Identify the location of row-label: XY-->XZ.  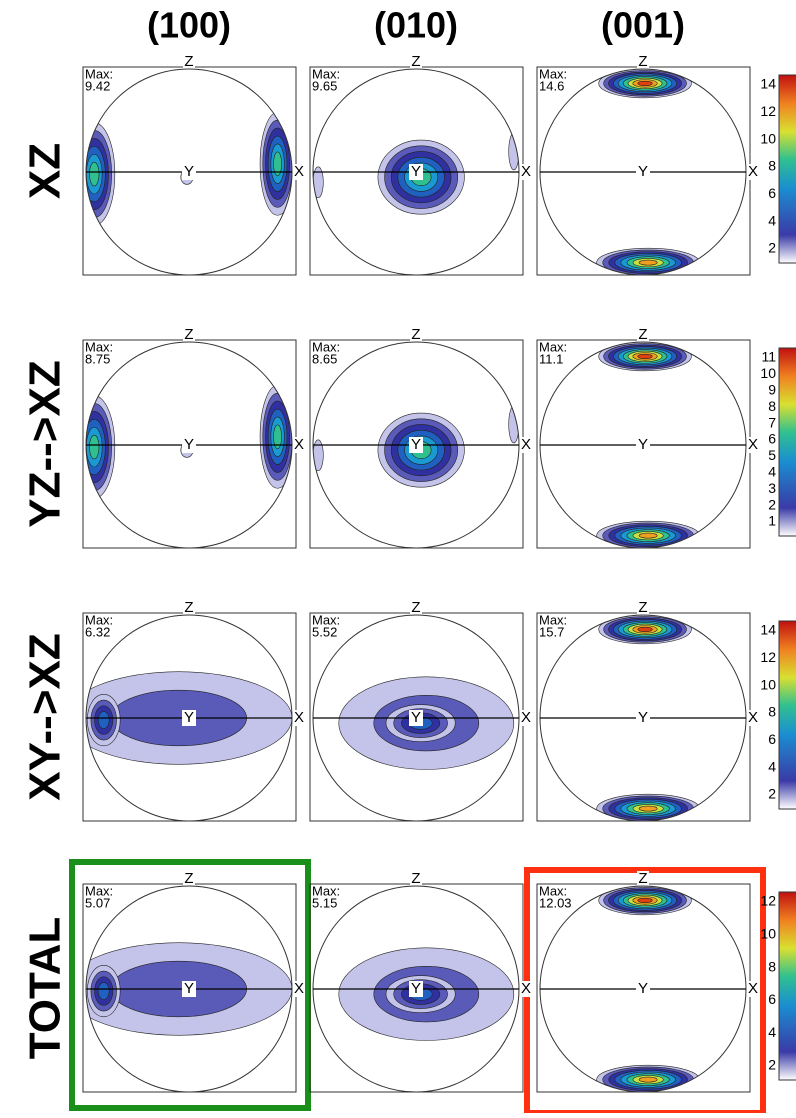
(45, 717).